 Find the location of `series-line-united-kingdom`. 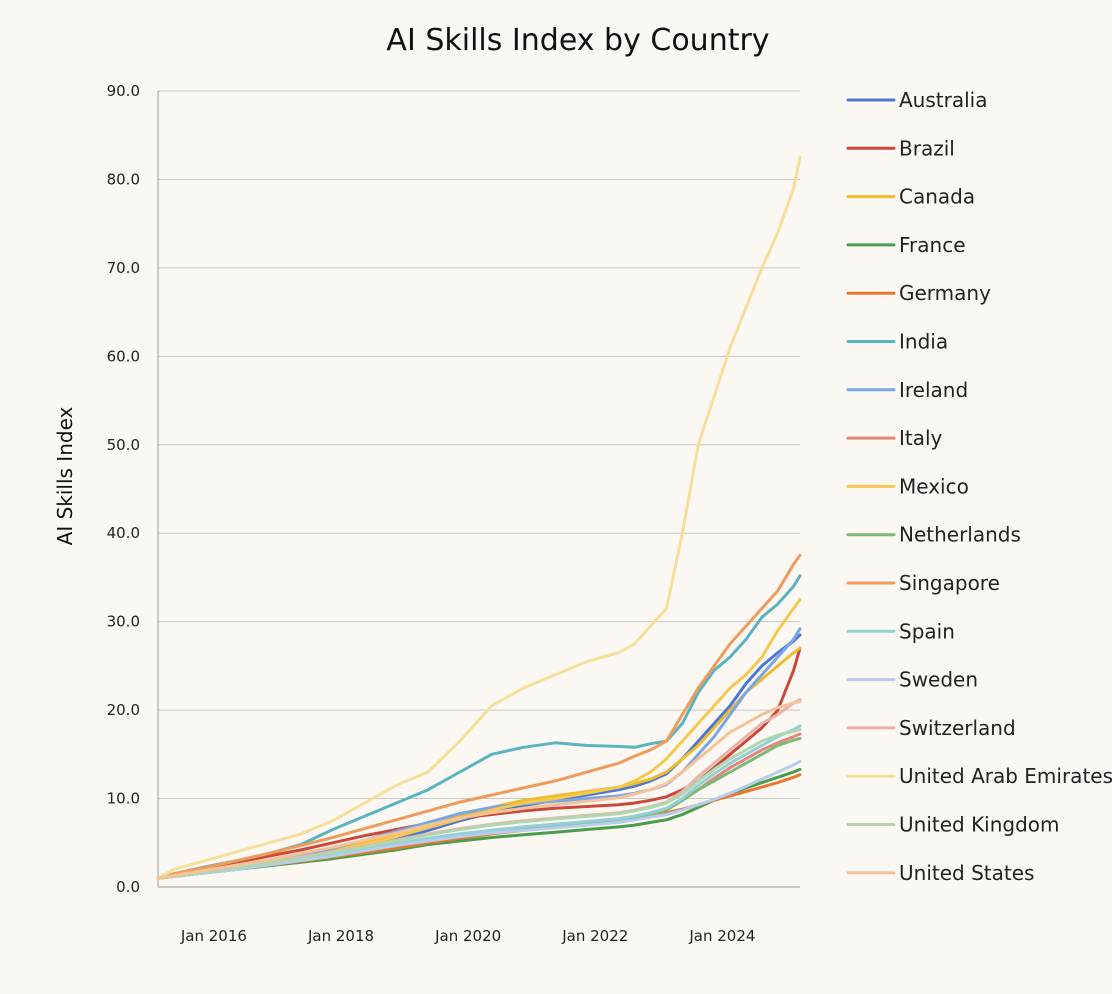

series-line-united-kingdom is located at coordinates (479, 804).